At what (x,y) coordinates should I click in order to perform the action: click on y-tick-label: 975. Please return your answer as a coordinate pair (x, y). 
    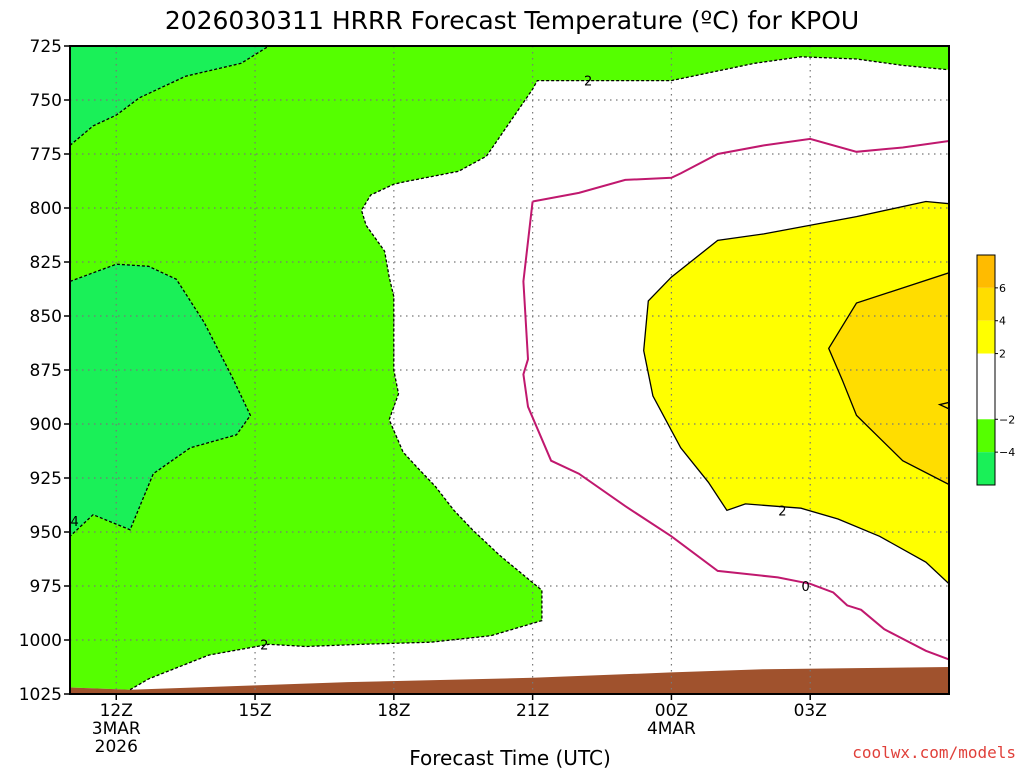
    Looking at the image, I should click on (46, 587).